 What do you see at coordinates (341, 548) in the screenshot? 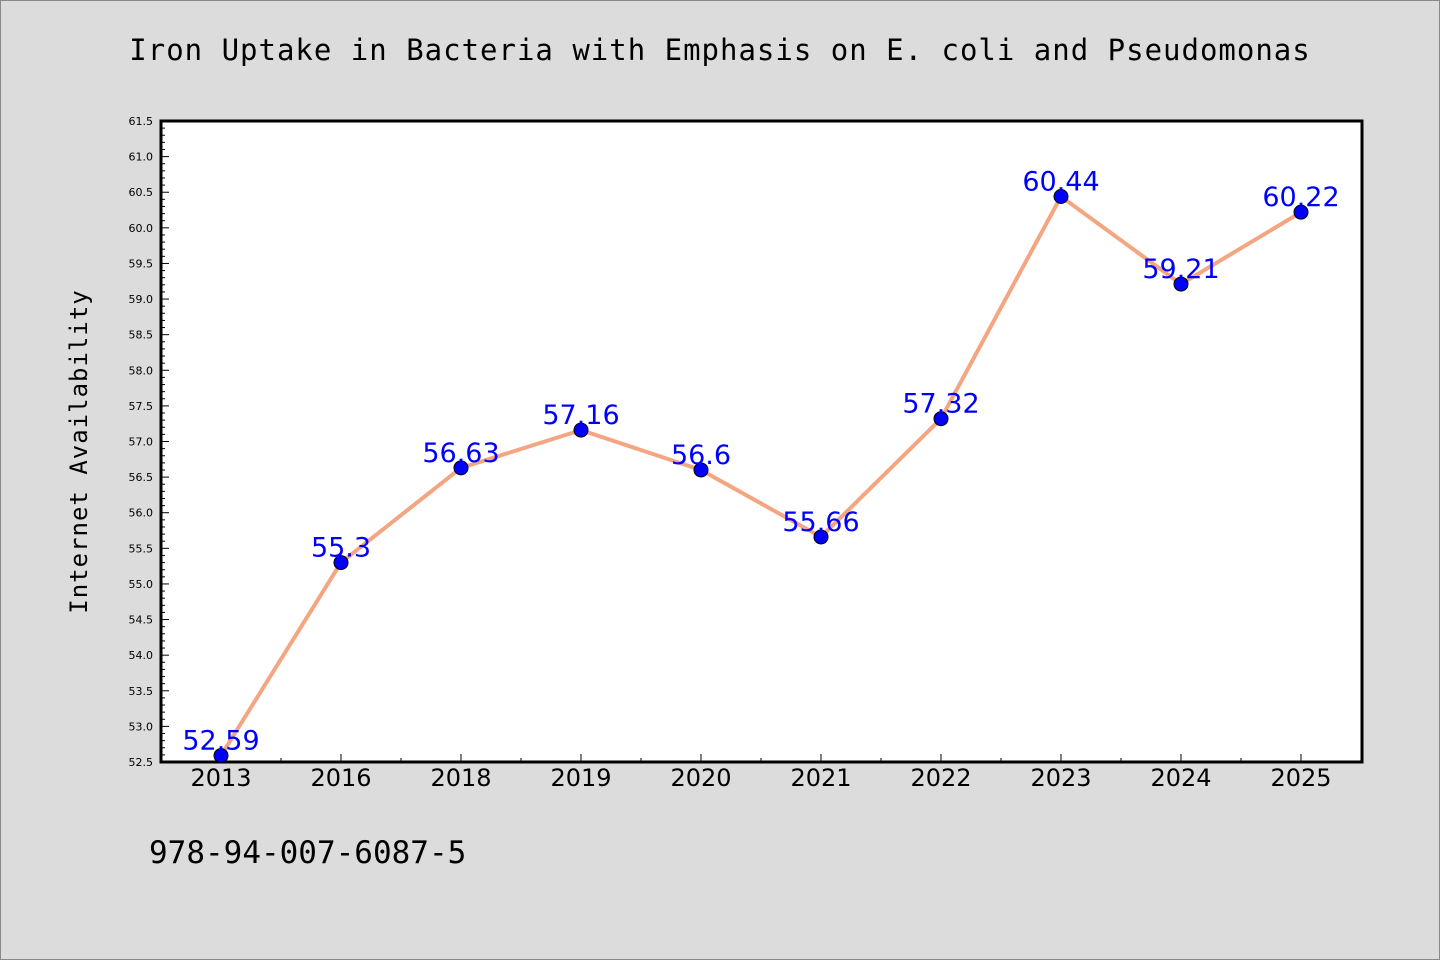
I see `data-label: 55.3` at bounding box center [341, 548].